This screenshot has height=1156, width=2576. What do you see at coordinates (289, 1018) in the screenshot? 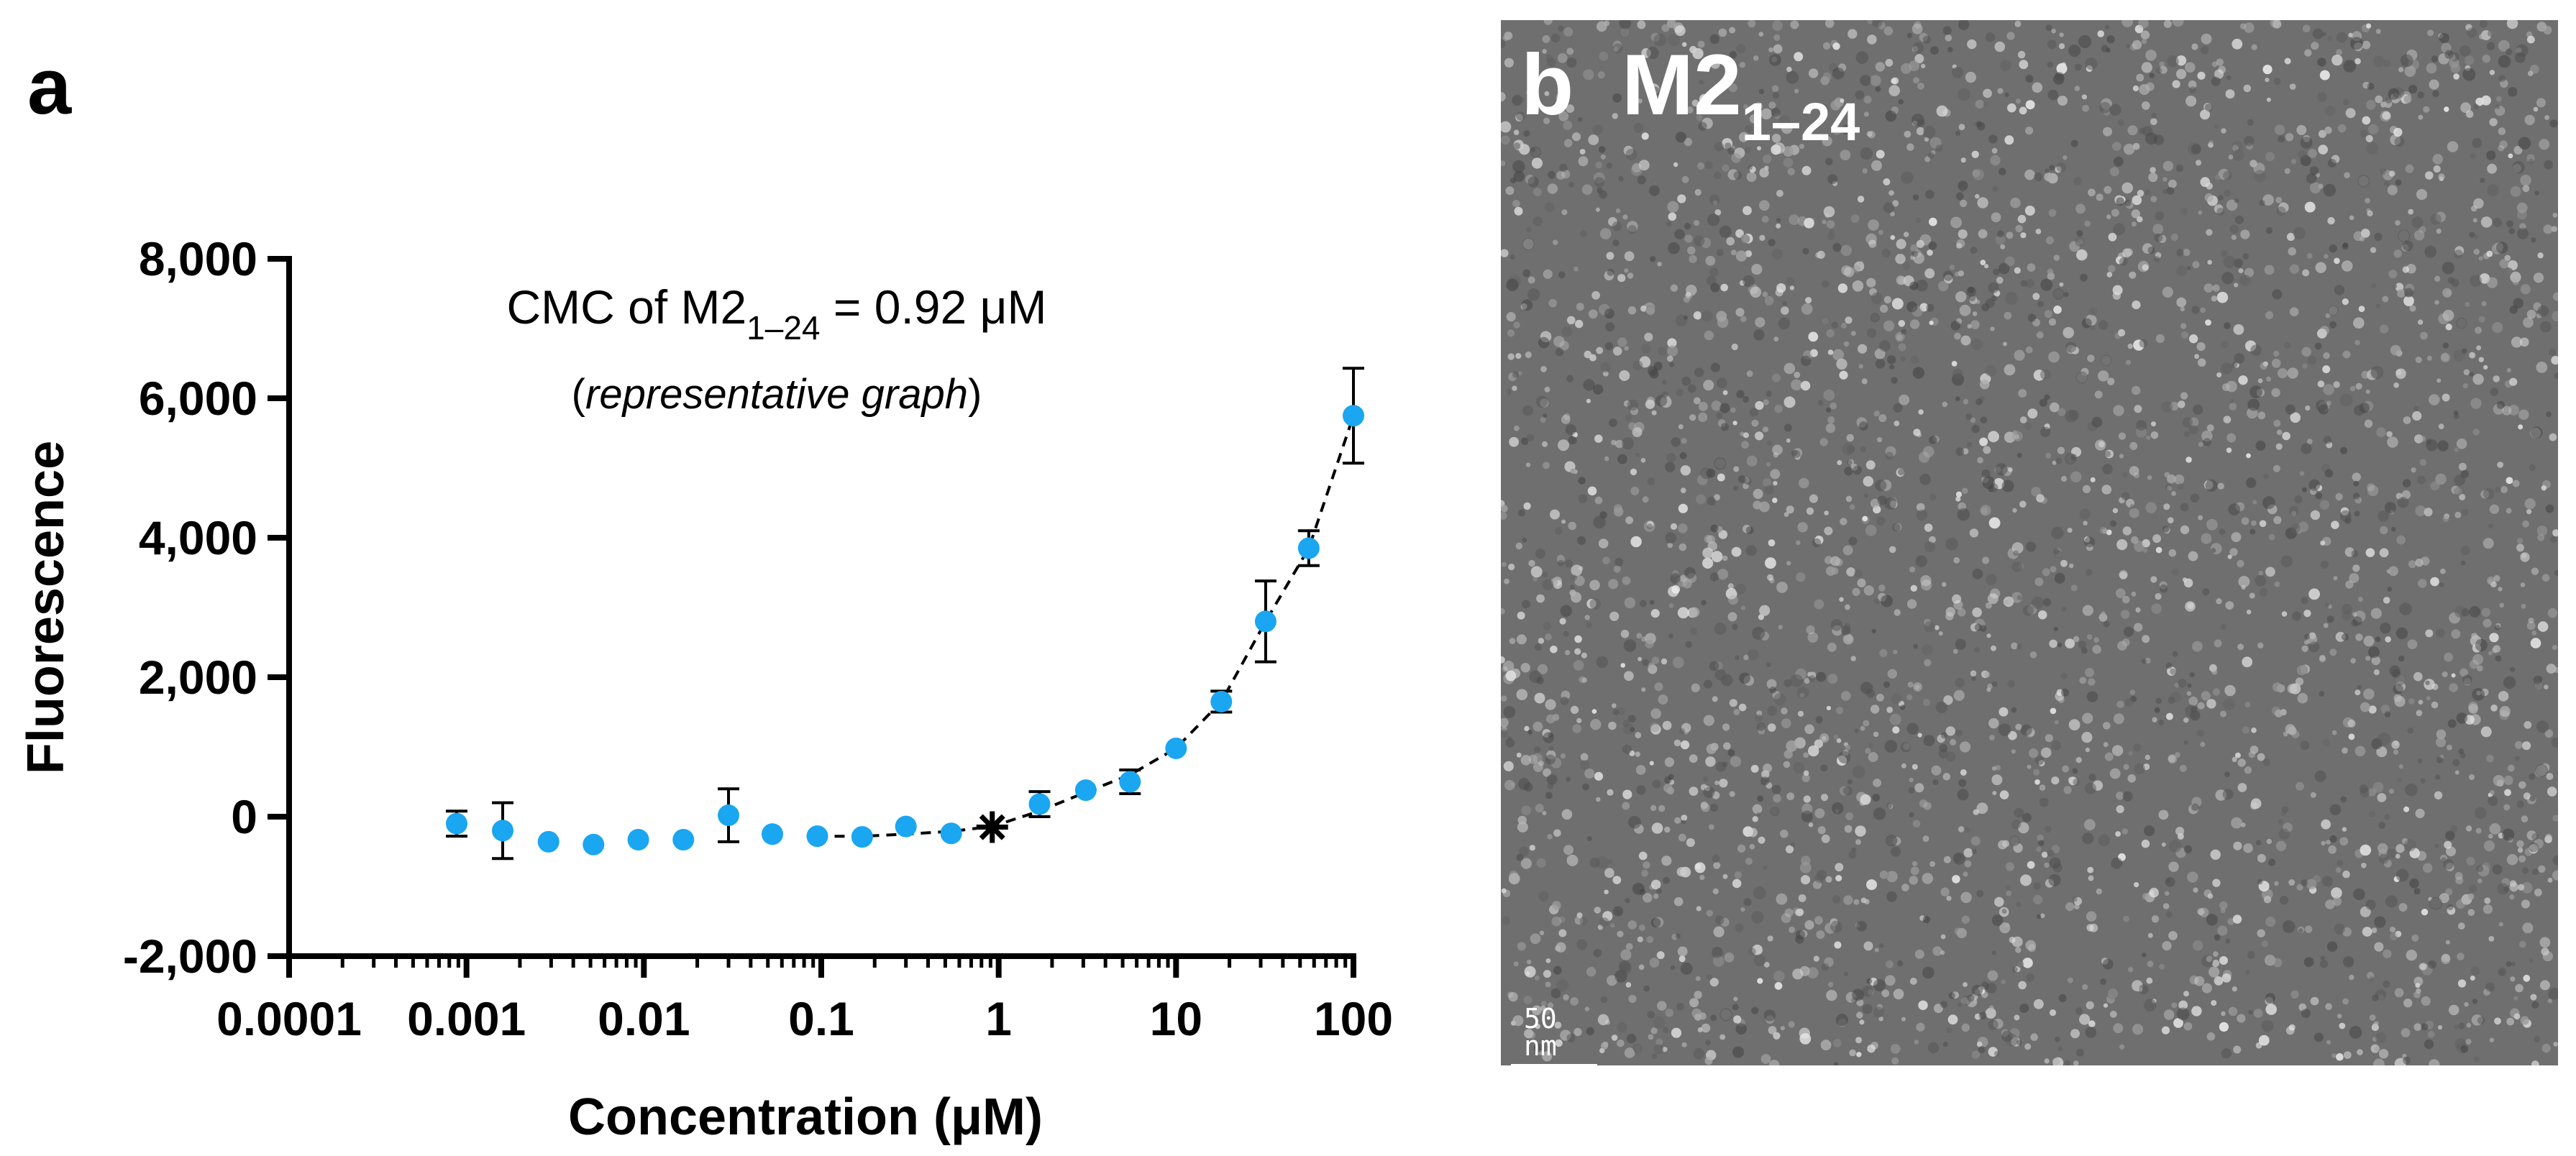
I see `x-tick-label: 0.0001` at bounding box center [289, 1018].